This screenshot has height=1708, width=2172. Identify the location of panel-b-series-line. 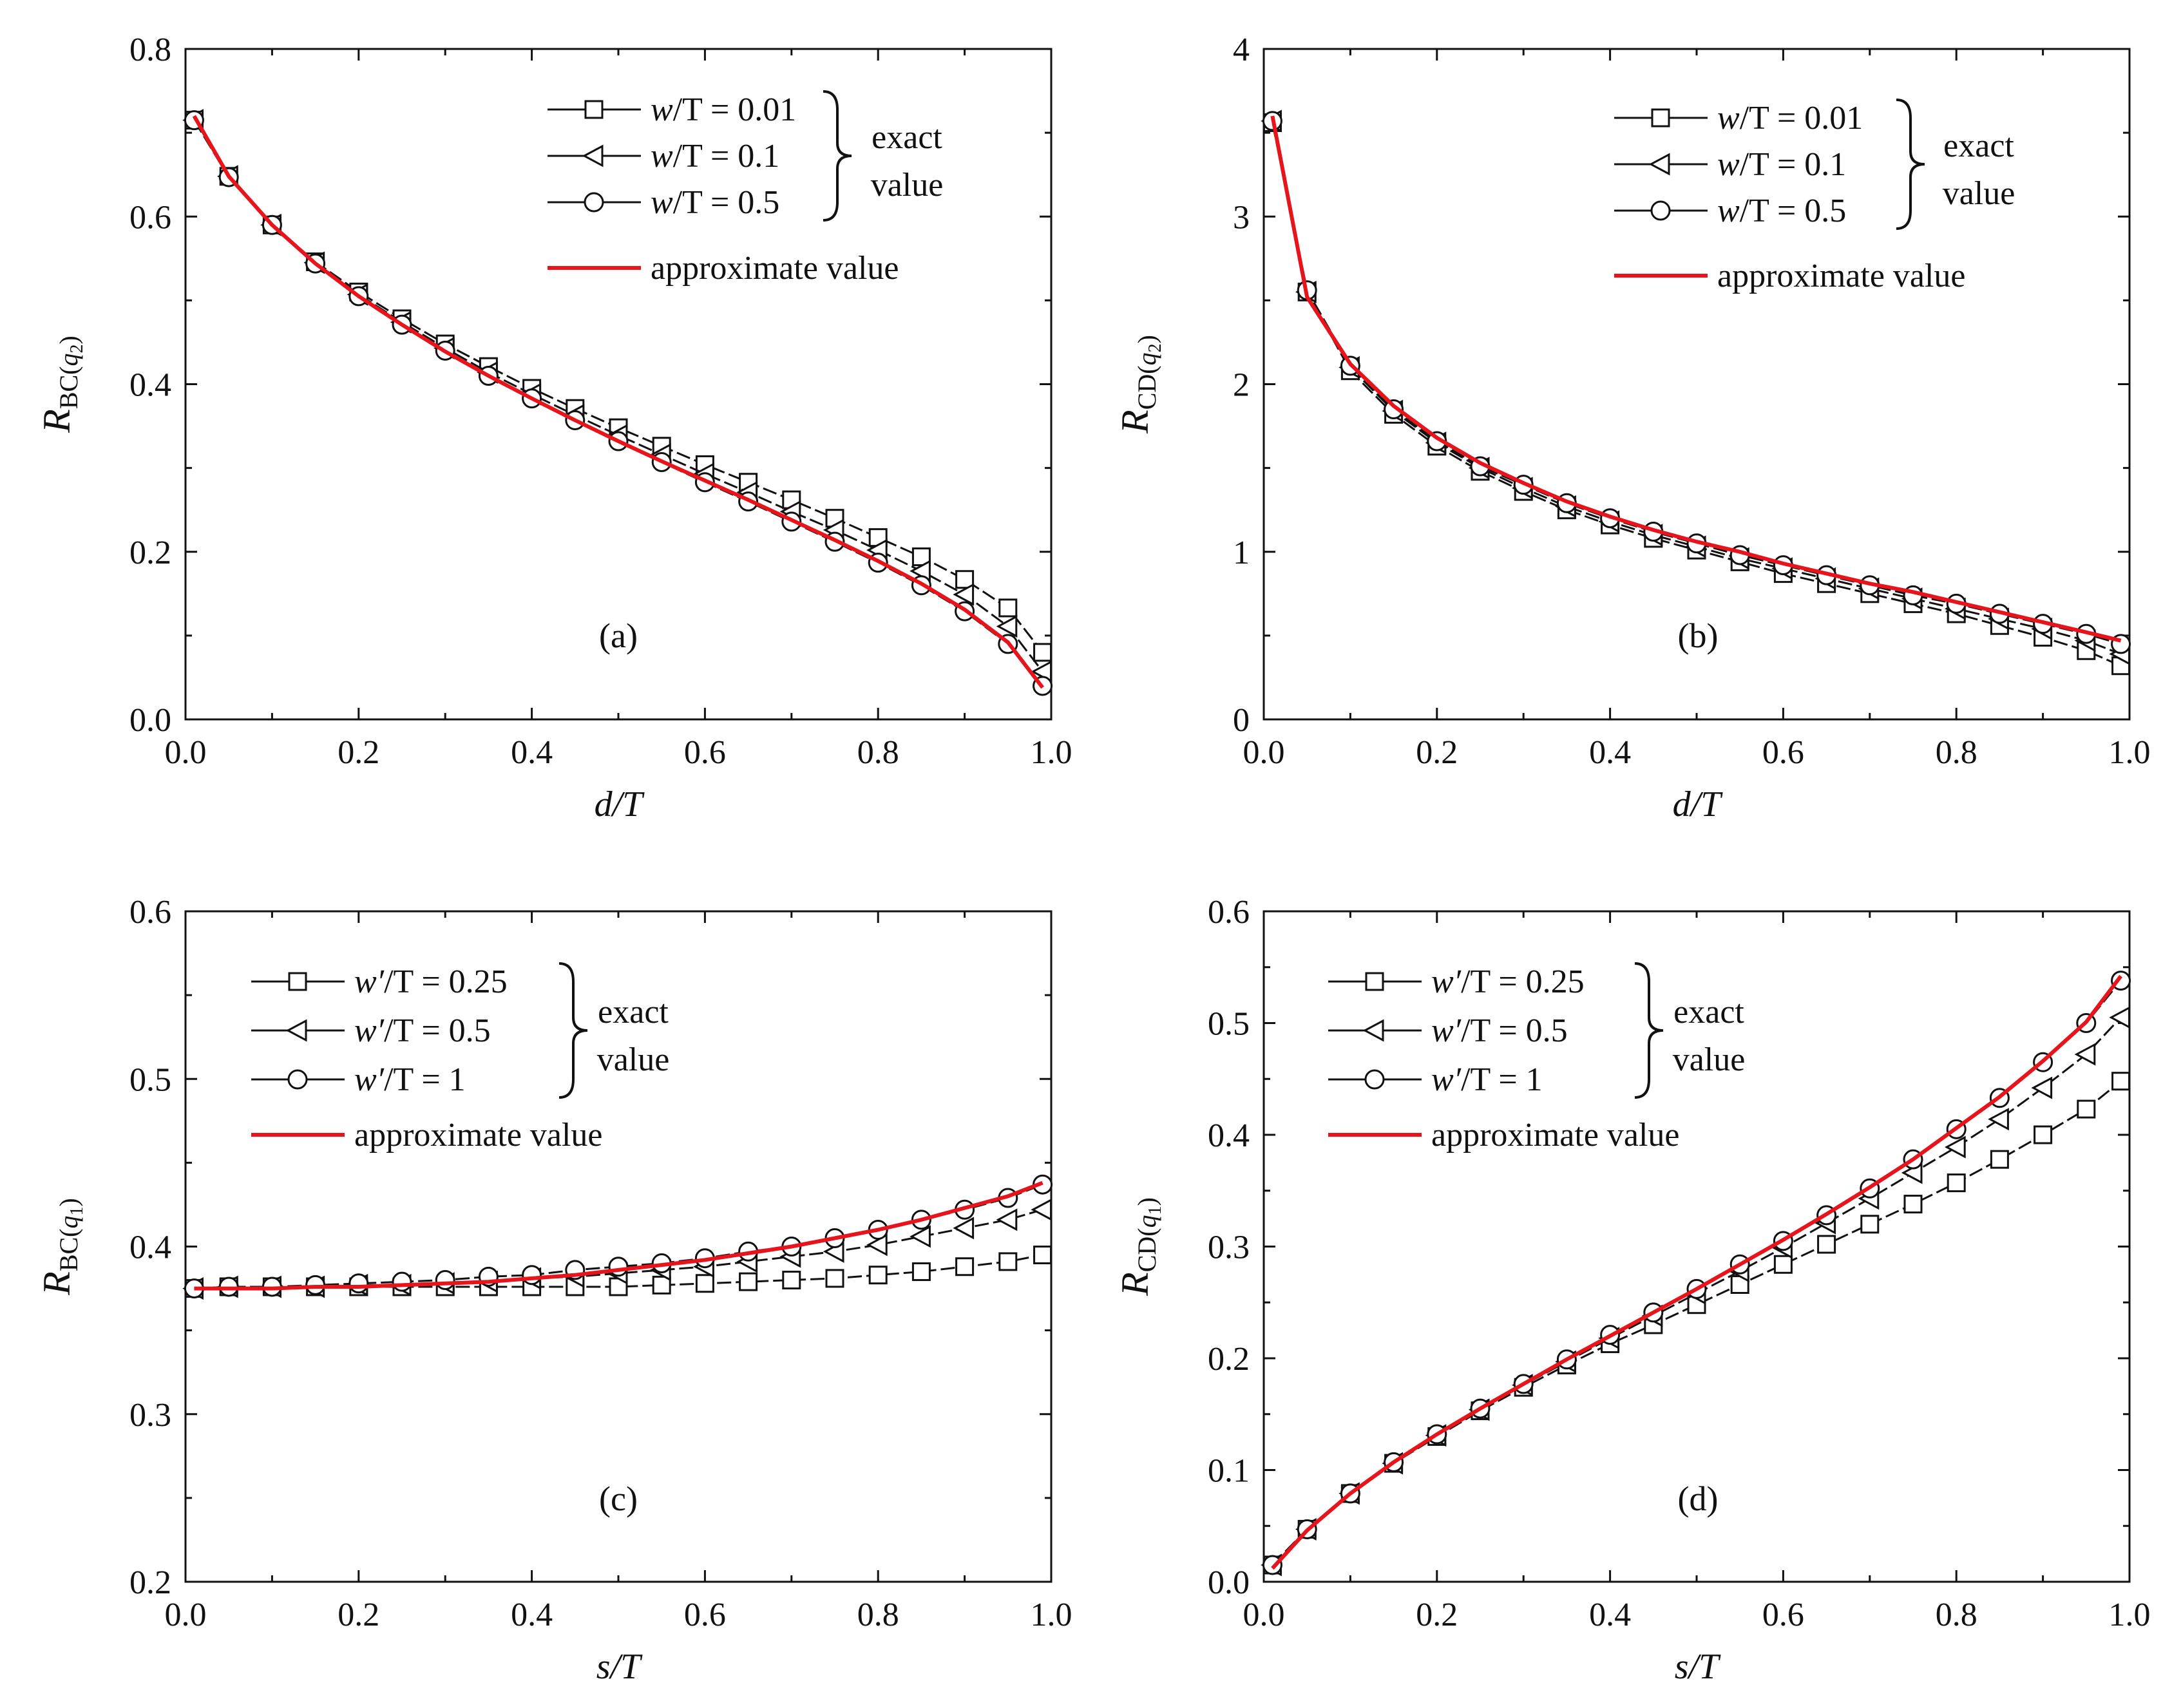
(1696, 379).